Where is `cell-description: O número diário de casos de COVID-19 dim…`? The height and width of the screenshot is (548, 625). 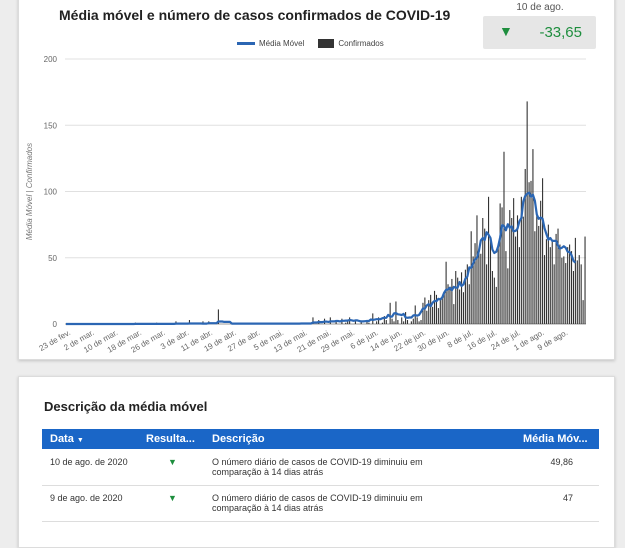 cell-description: O número diário de casos de COVID-19 dim… is located at coordinates (317, 467).